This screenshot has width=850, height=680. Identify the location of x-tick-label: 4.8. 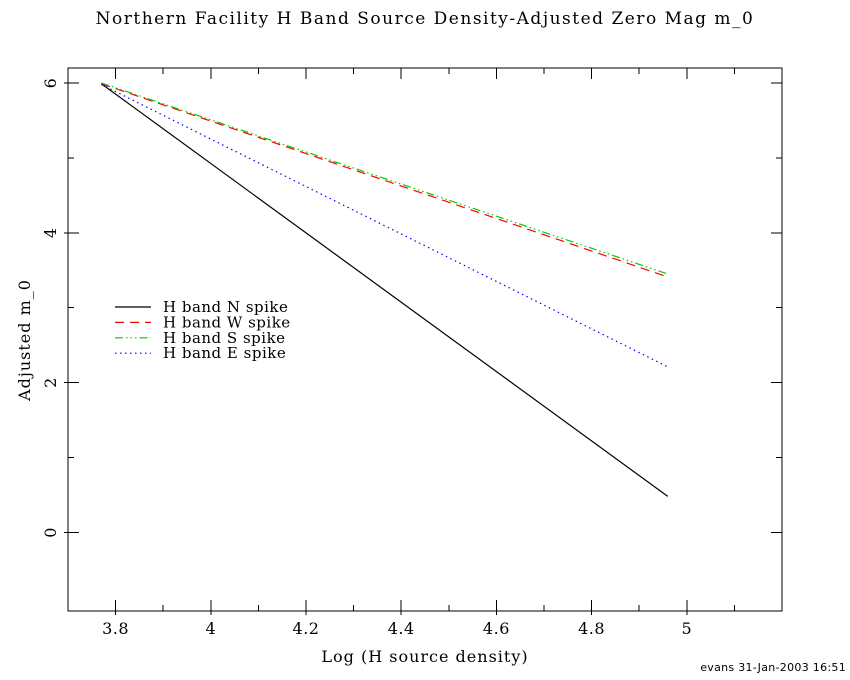
(591, 628).